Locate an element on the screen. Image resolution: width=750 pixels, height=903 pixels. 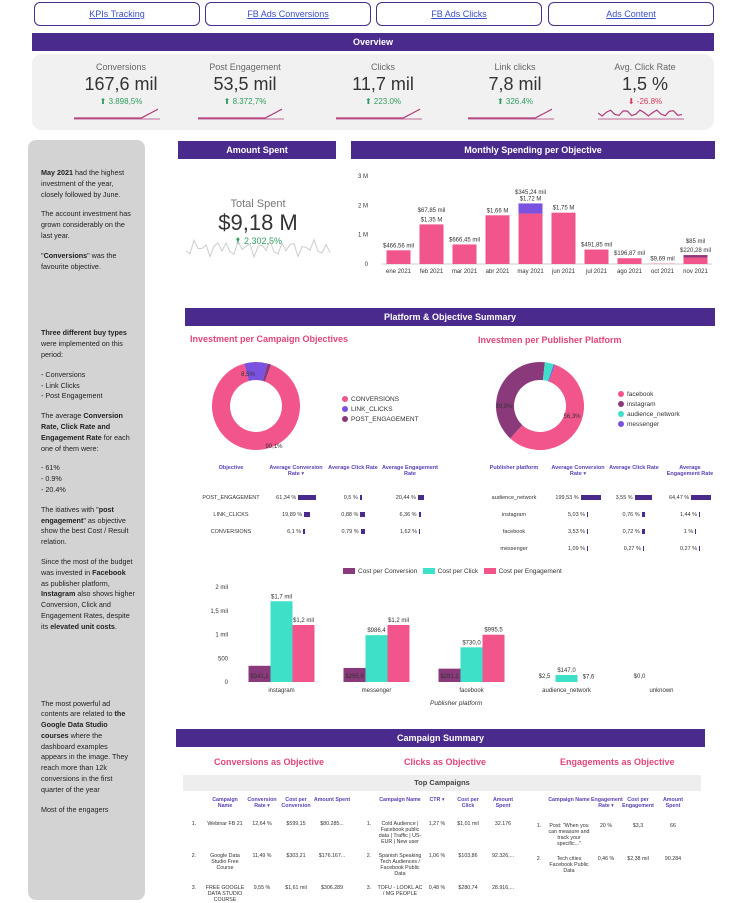
table-header: CTR ▾ is located at coordinates (437, 800).